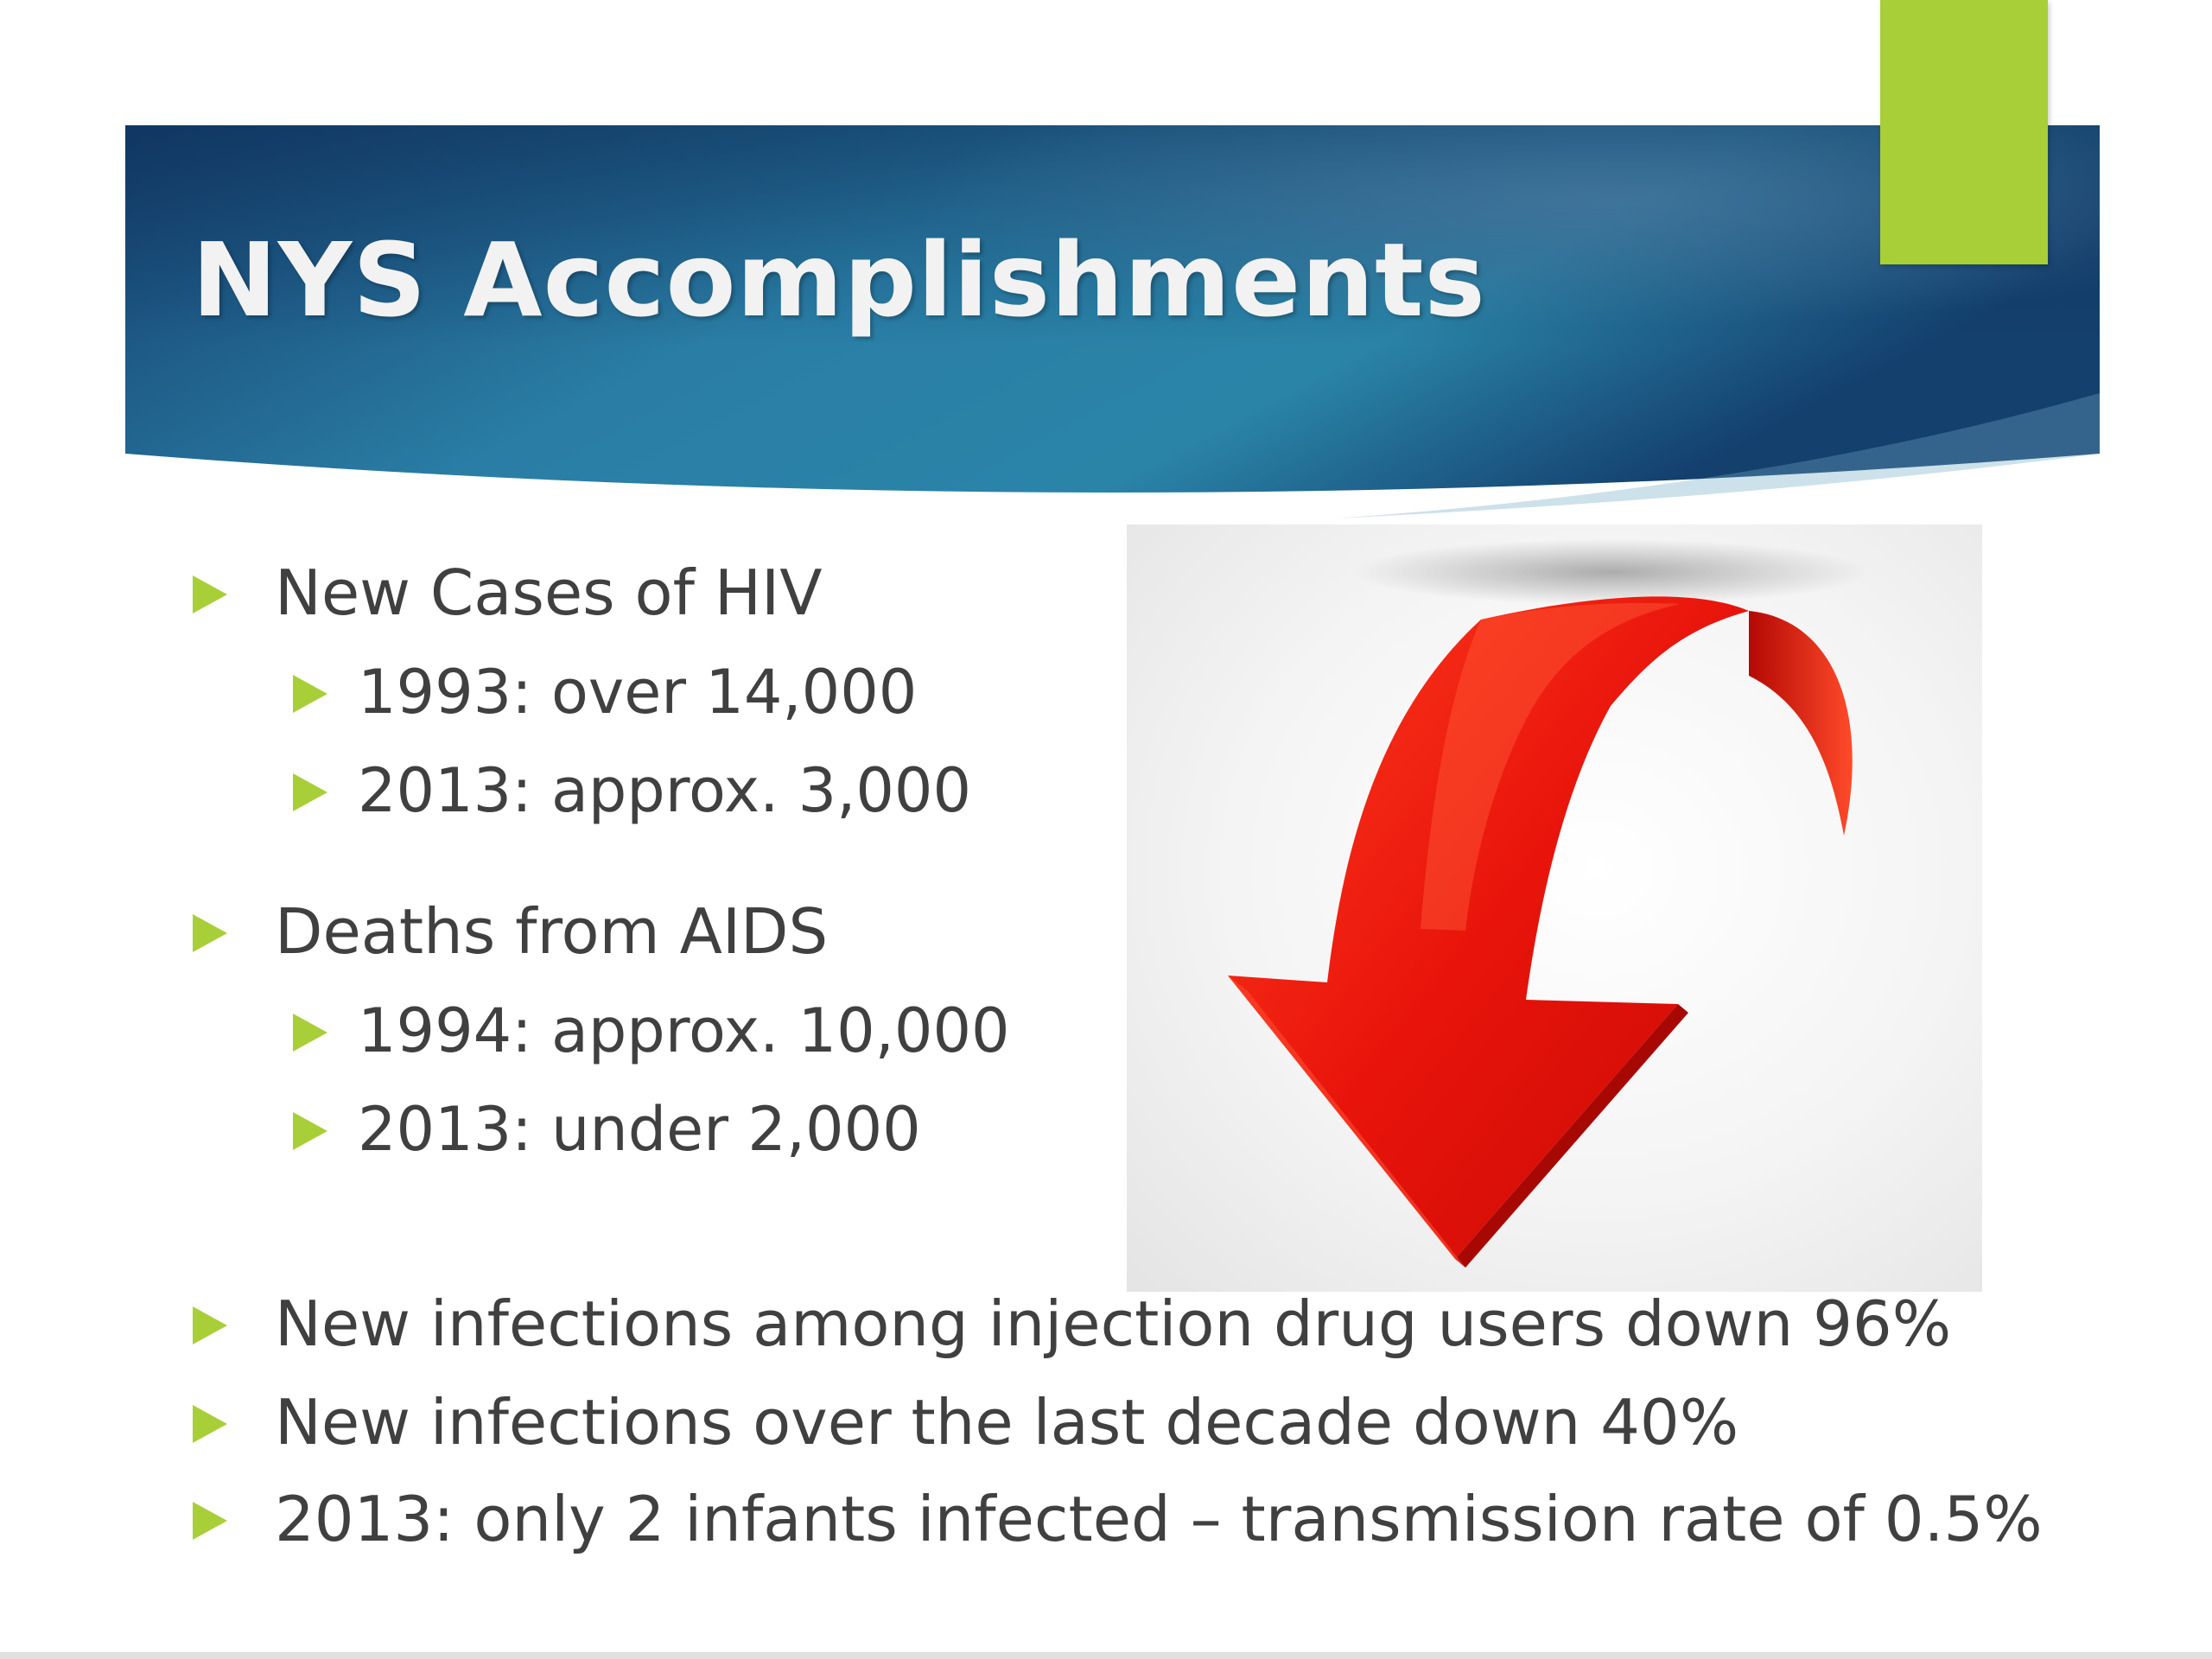  Describe the element at coordinates (607, 1129) in the screenshot. I see `bullet-item-2013-deaths: 2013: under 2,000` at that location.